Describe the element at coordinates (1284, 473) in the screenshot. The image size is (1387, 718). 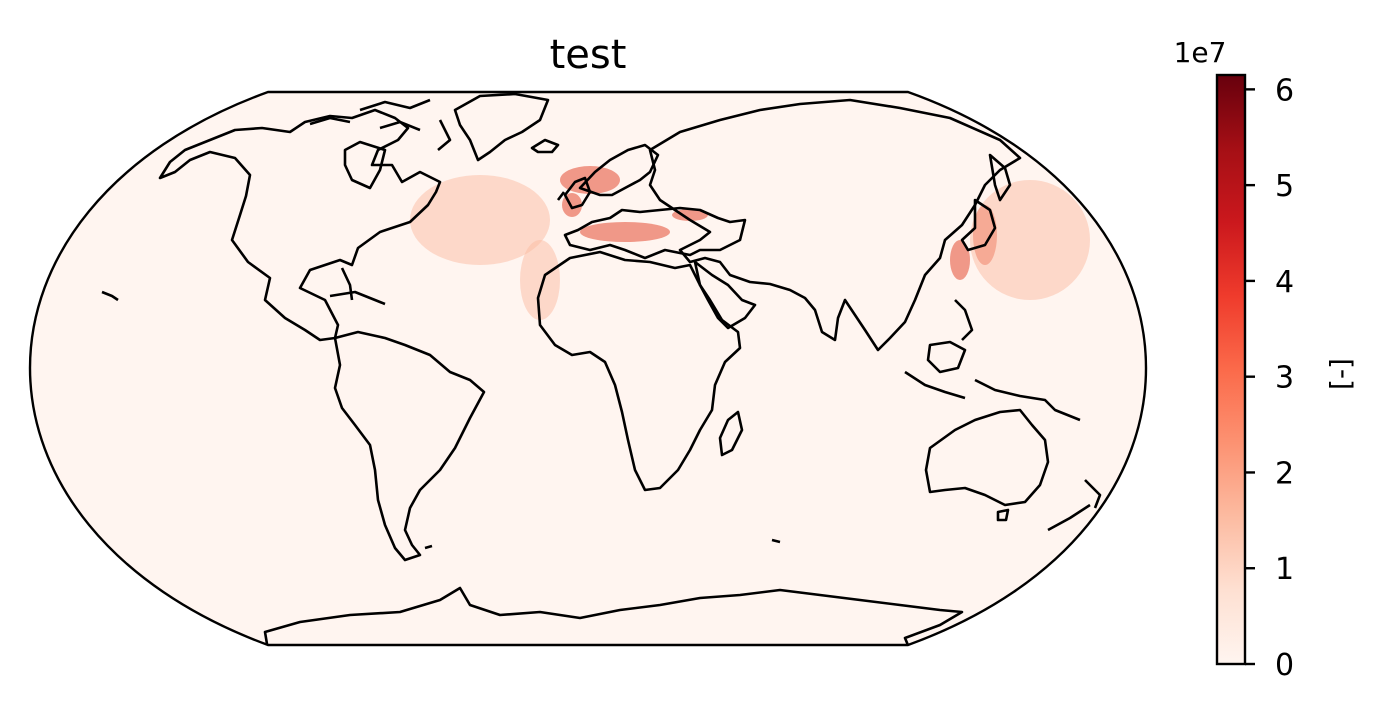
I see `colorbar-tick-label: 2` at that location.